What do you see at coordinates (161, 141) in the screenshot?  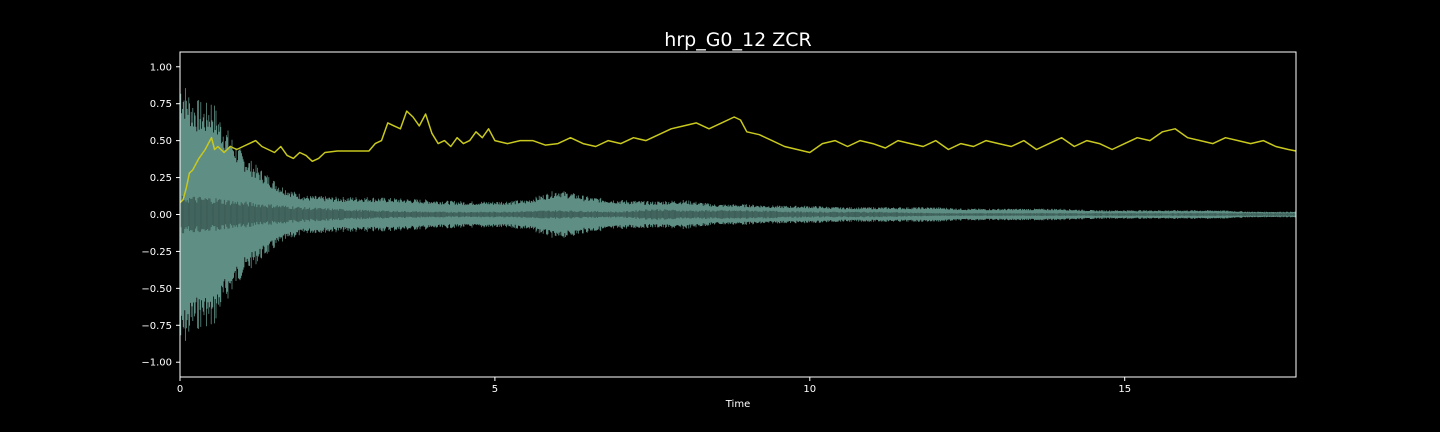 I see `y-tick-label: 0.50` at bounding box center [161, 141].